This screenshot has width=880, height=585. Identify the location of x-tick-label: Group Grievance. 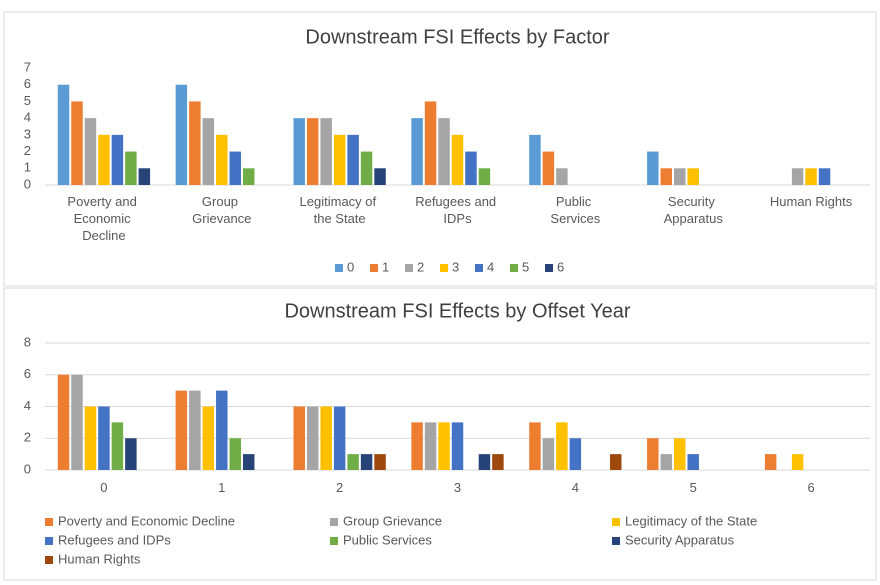
(221, 210).